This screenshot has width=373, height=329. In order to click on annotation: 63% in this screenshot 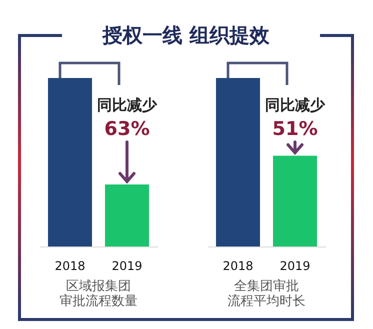, I will do `click(127, 129)`.